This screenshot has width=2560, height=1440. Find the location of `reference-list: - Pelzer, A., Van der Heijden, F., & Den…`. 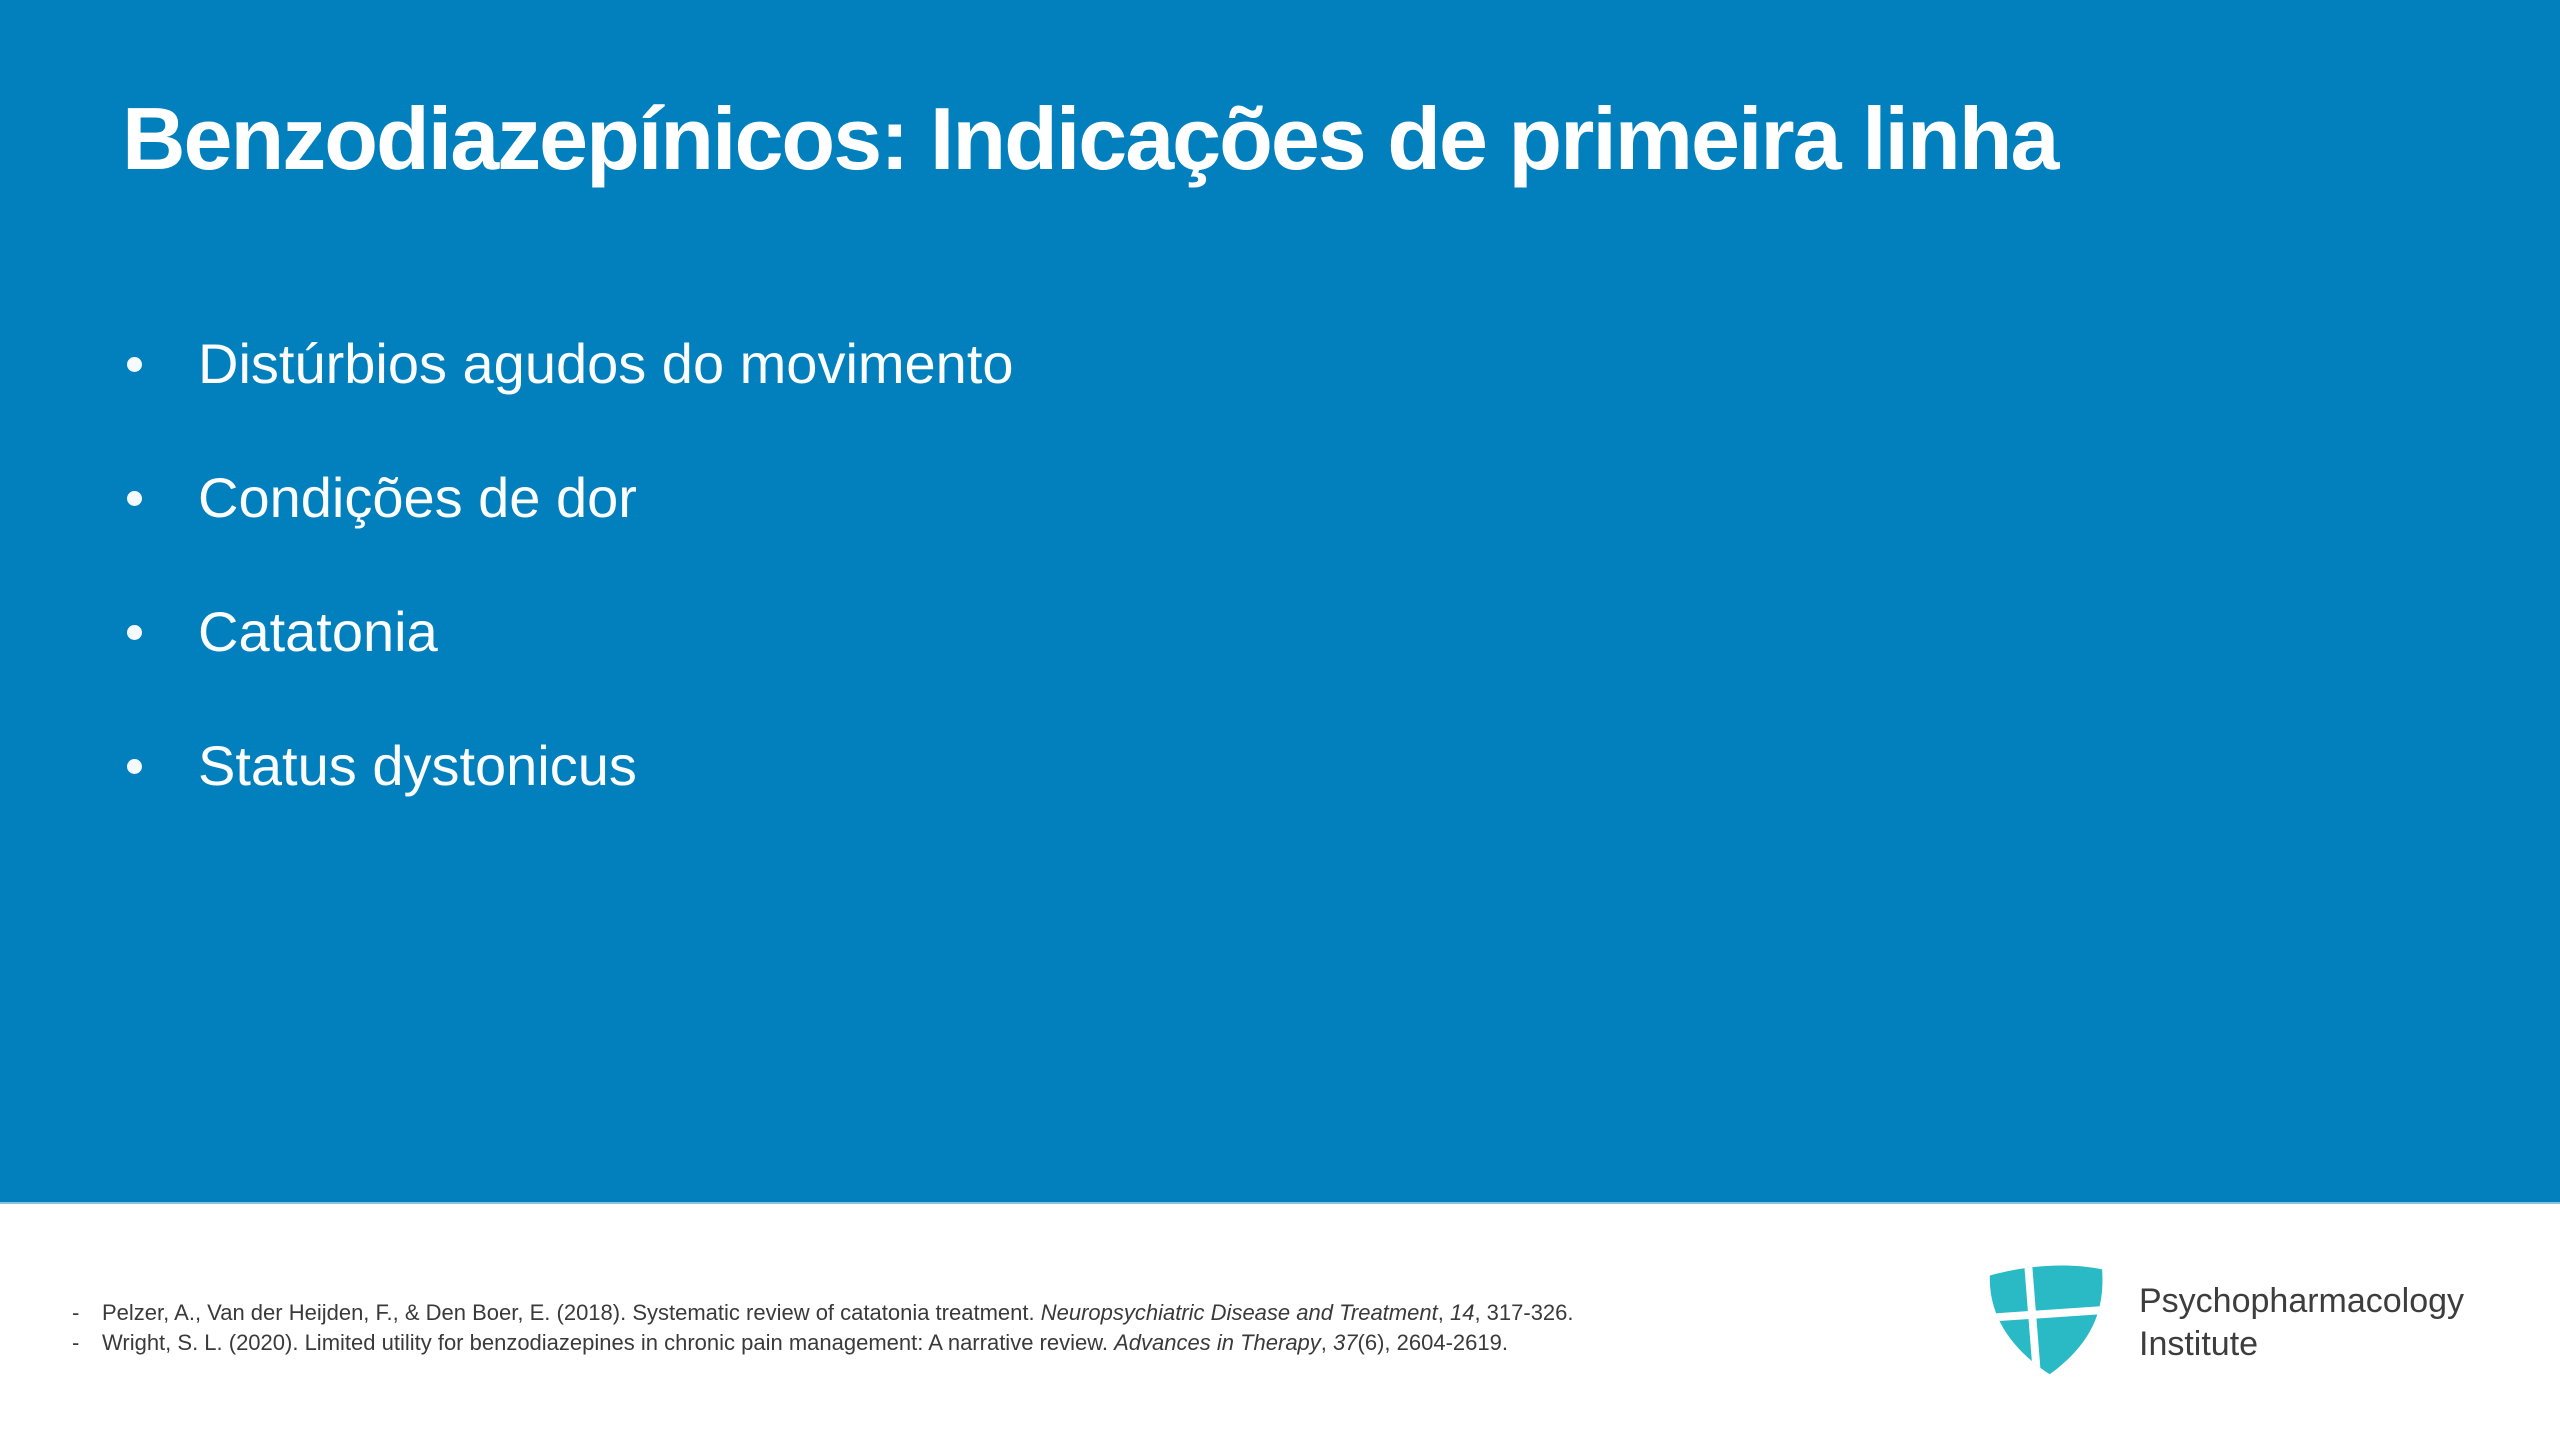

reference-list: - Pelzer, A., Van der Heijden, F., & Den… is located at coordinates (1022, 1328).